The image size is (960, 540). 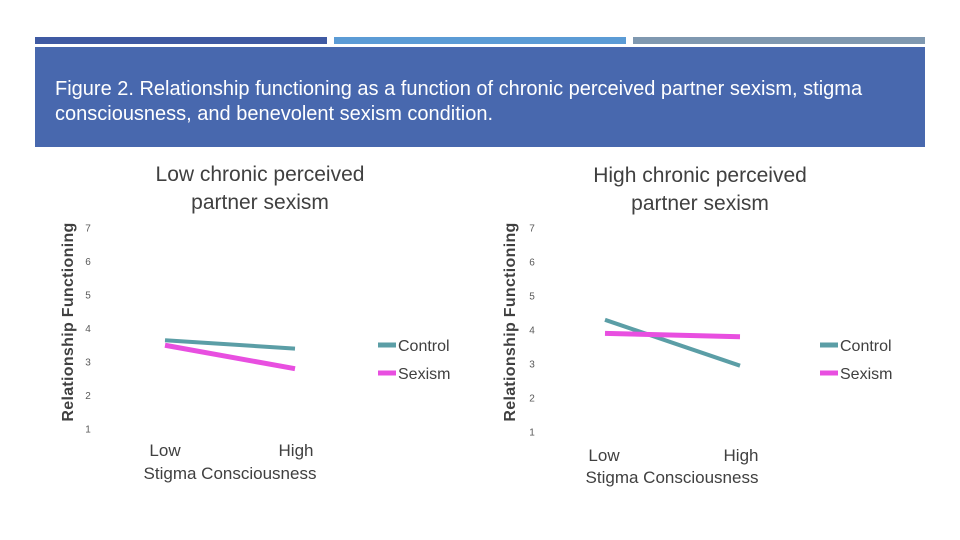 I want to click on chart-2-x-tick-low: Low, so click(x=604, y=455).